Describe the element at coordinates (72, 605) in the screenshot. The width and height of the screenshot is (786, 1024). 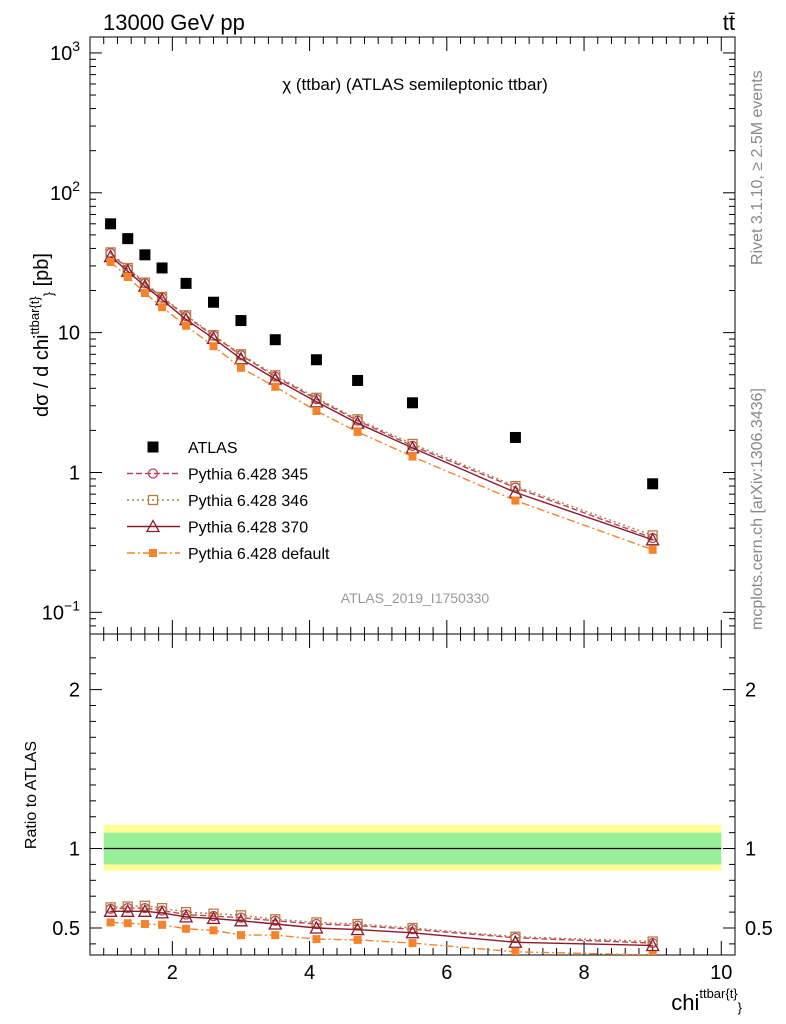
I see `main-y-tick-label-exp: −1` at that location.